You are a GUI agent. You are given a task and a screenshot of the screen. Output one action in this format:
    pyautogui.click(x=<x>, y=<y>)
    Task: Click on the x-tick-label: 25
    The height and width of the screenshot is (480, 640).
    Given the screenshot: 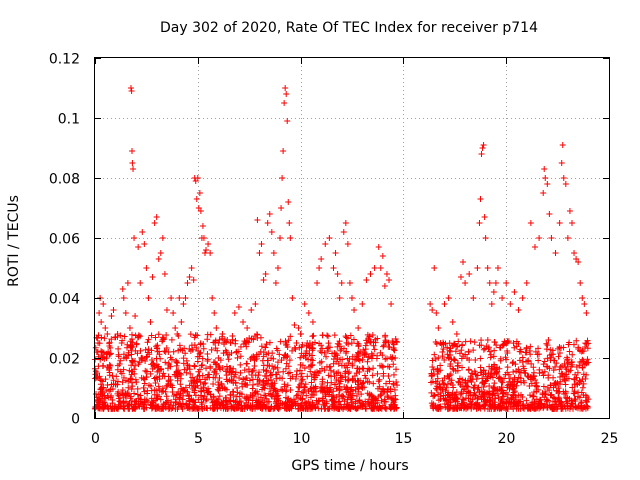 What is the action you would take?
    pyautogui.click(x=610, y=439)
    